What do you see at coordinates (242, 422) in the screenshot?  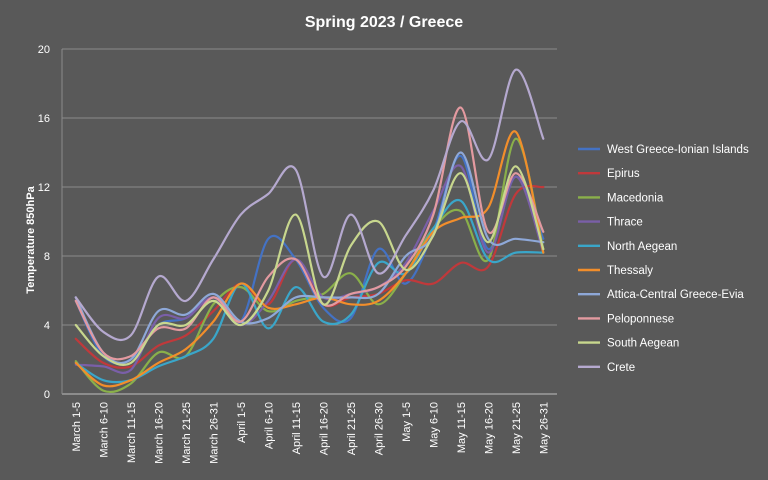 I see `x-tick-label: April 1-5` at bounding box center [242, 422].